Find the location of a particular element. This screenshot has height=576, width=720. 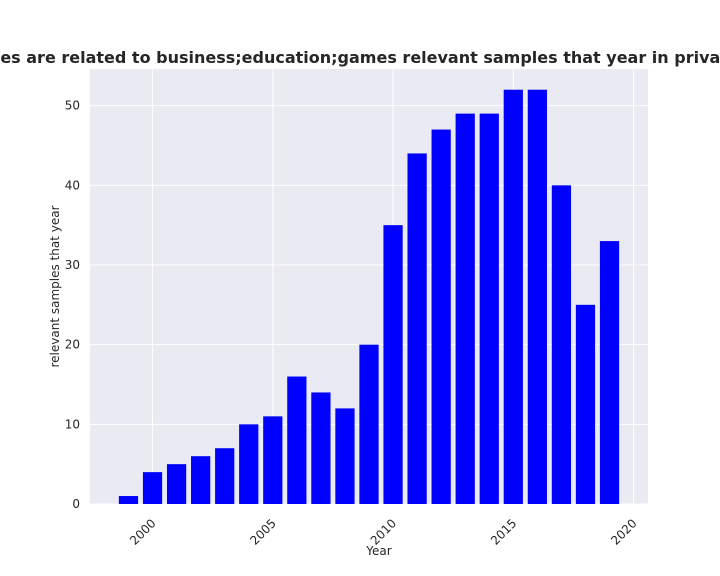

bar-2004 is located at coordinates (249, 464).